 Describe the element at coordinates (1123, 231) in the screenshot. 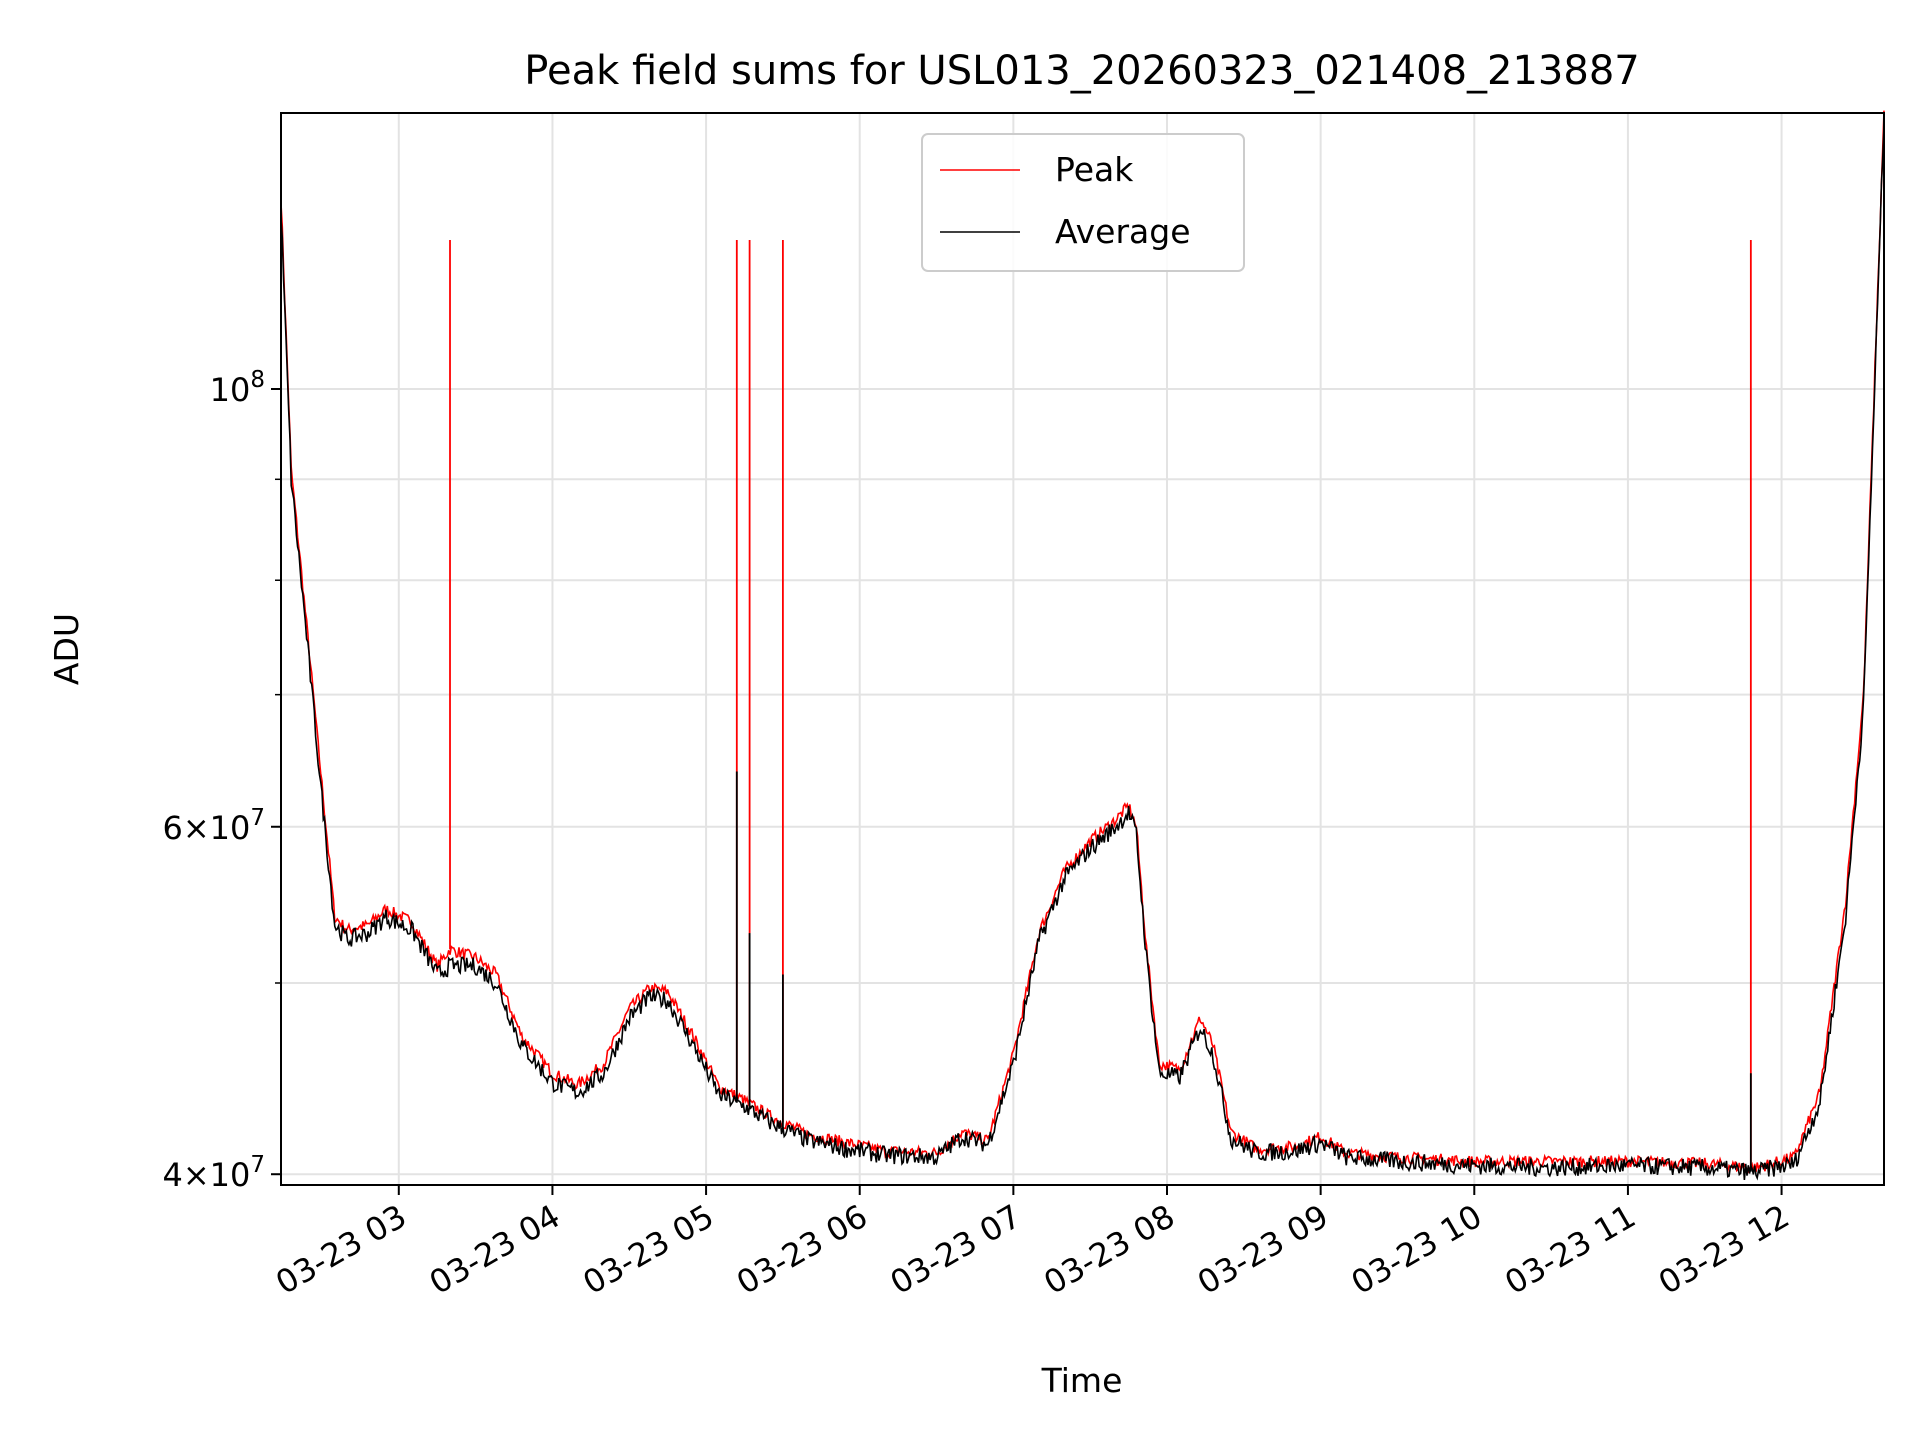

I see `legend-label-average: Average` at that location.